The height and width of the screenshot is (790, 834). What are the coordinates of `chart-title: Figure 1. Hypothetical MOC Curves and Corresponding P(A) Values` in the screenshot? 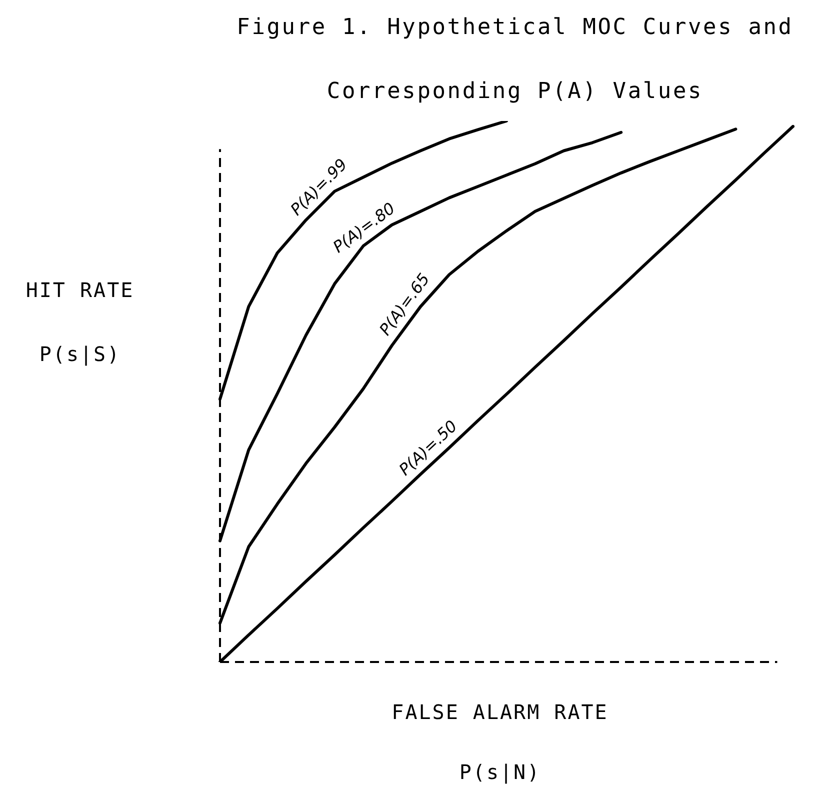 It's located at (515, 59).